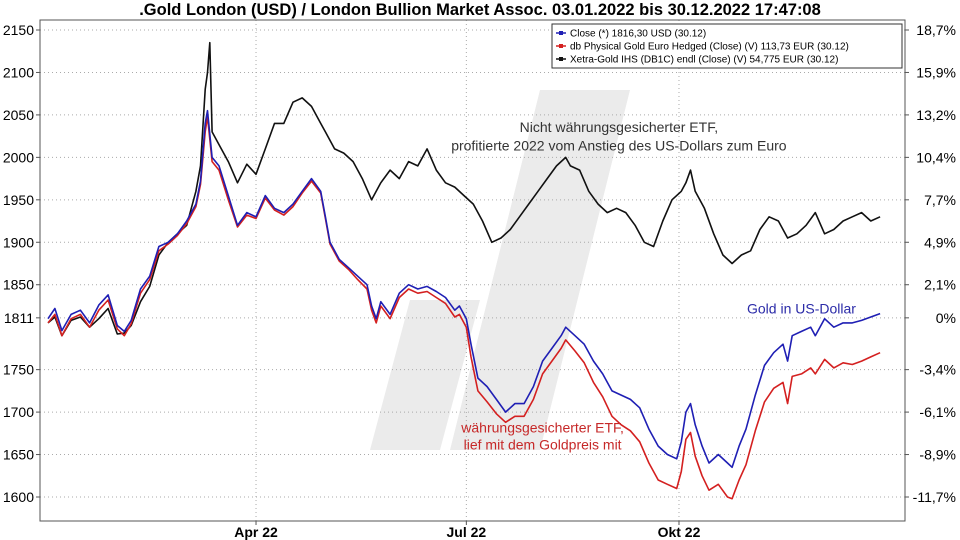  What do you see at coordinates (801, 309) in the screenshot?
I see `annotation-text: Gold in US-Dollar` at bounding box center [801, 309].